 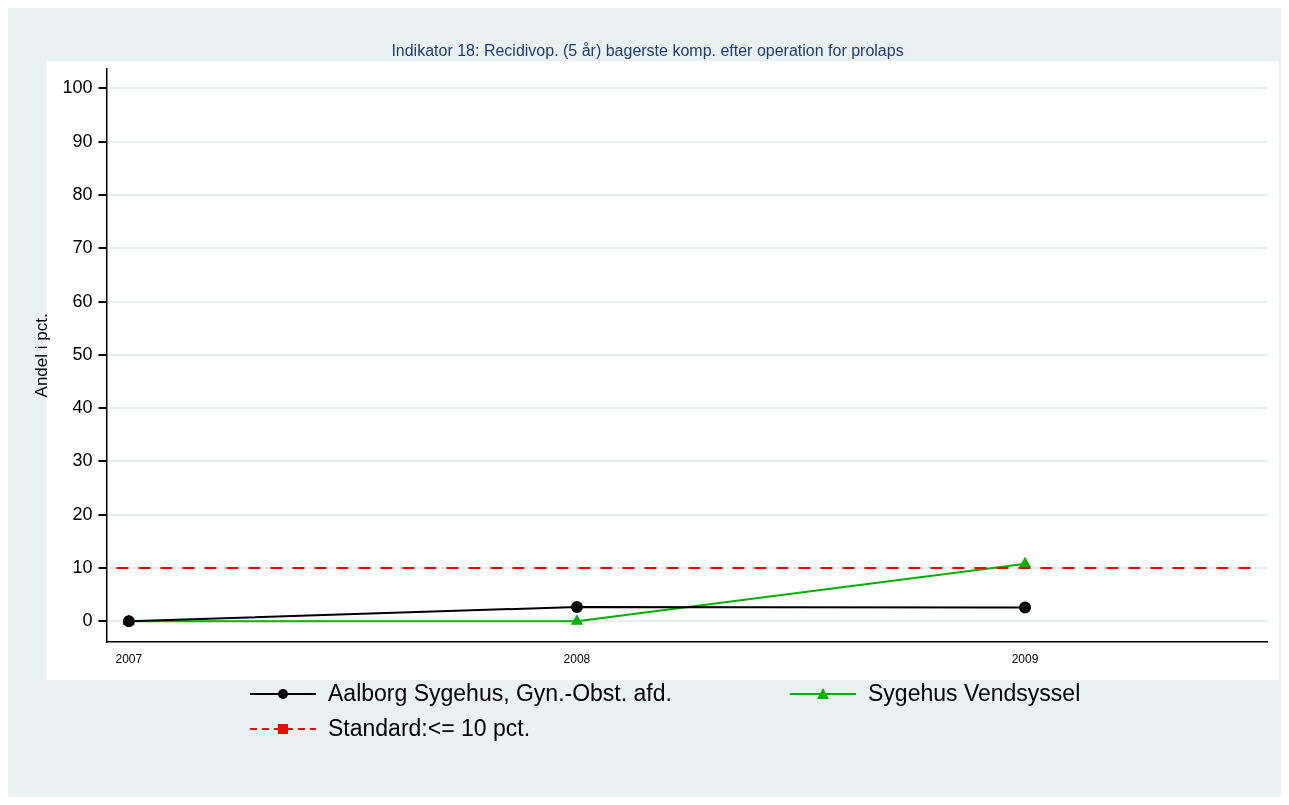 I want to click on y-axis-title: Andel i pct., so click(x=41, y=355).